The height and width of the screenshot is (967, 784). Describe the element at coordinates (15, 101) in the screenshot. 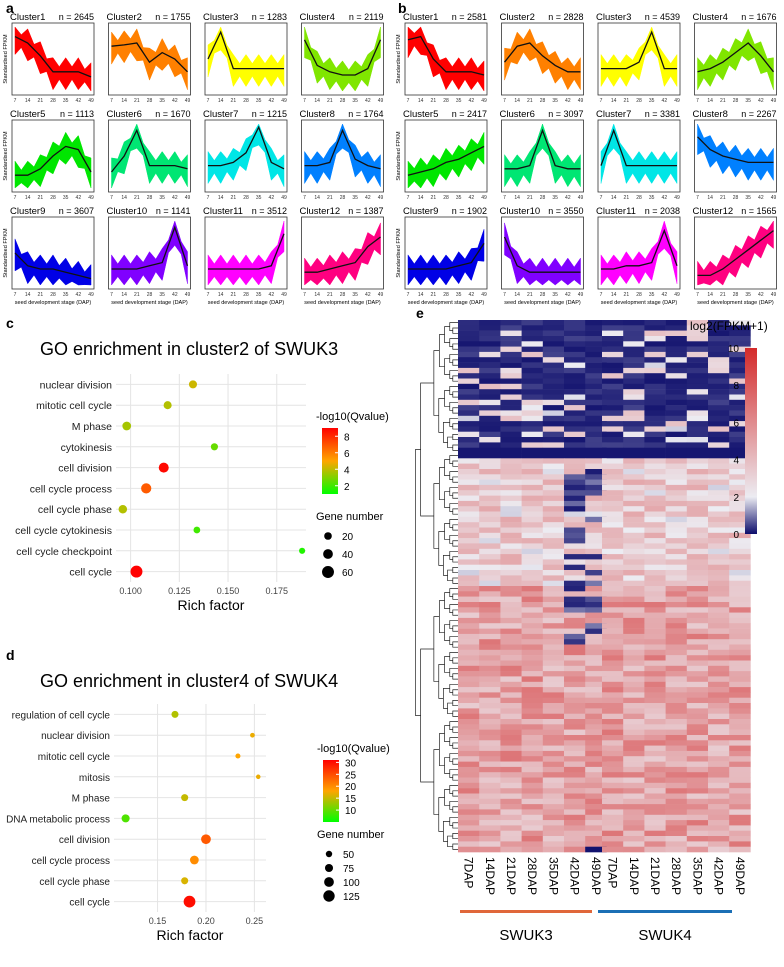

I see `x-tick-label: 7` at that location.